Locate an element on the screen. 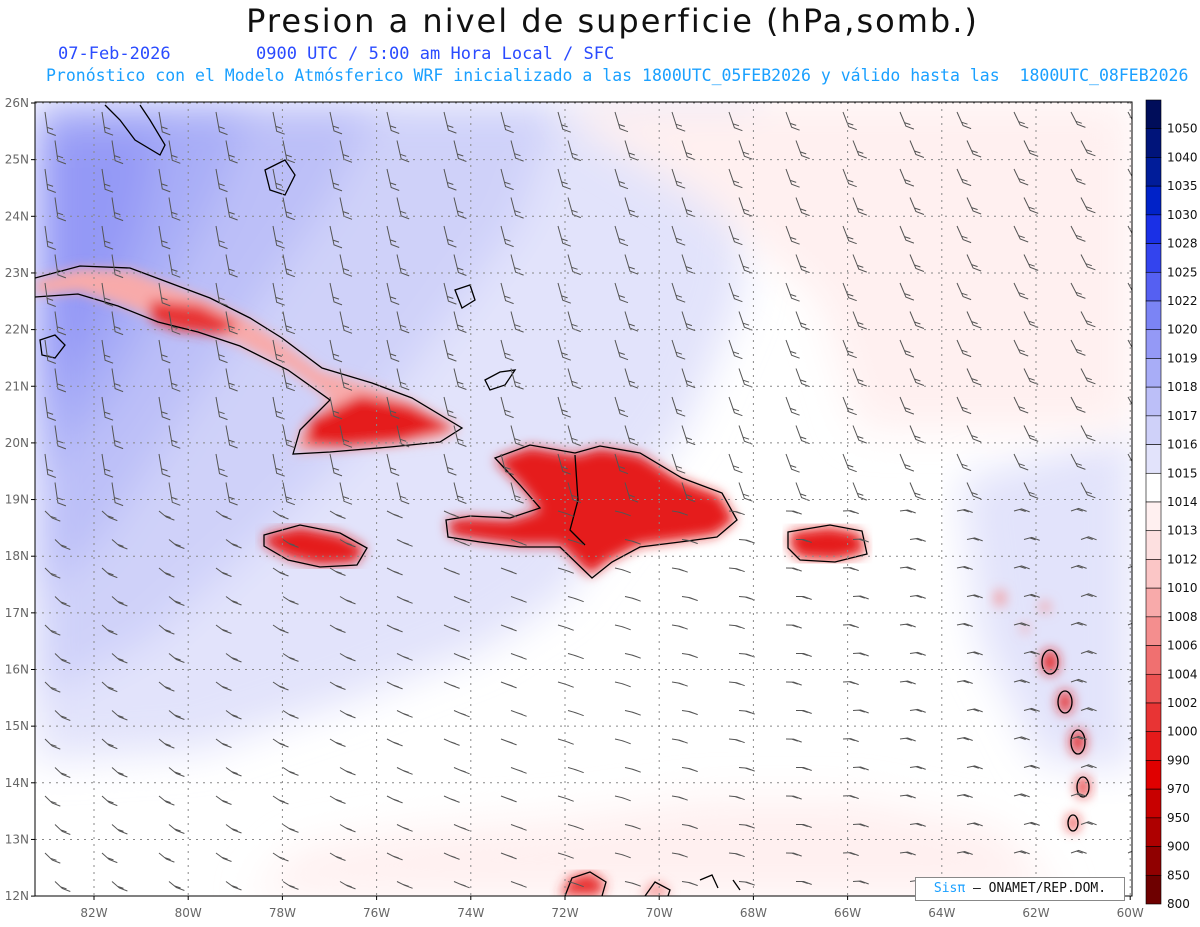 This screenshot has height=927, width=1200. lon-label: 64W is located at coordinates (941, 913).